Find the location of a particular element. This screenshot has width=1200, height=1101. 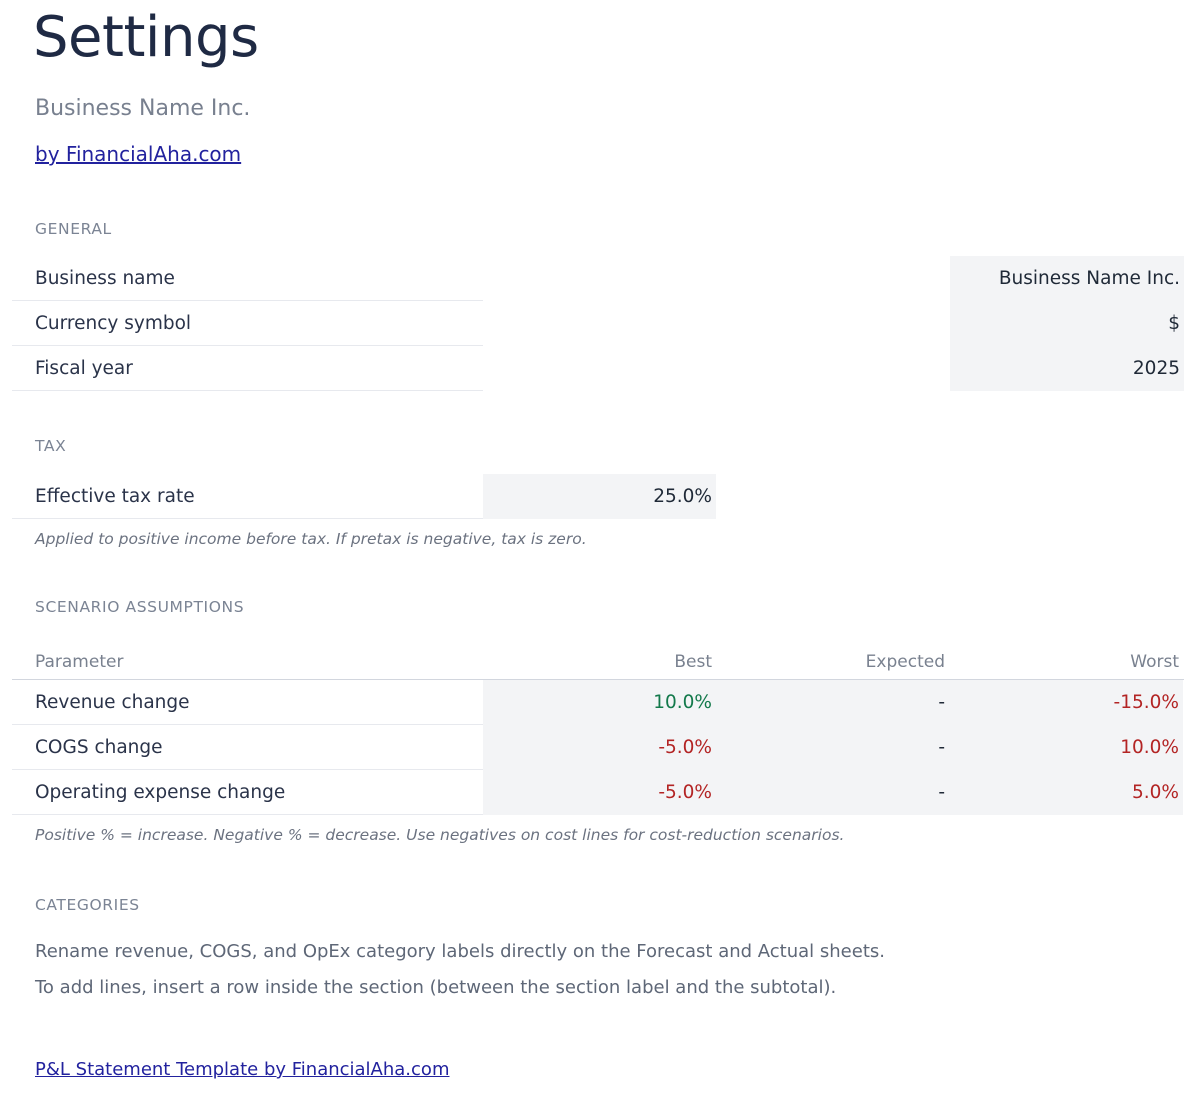

business-name-cell: Business Name Inc. is located at coordinates (1067, 278).